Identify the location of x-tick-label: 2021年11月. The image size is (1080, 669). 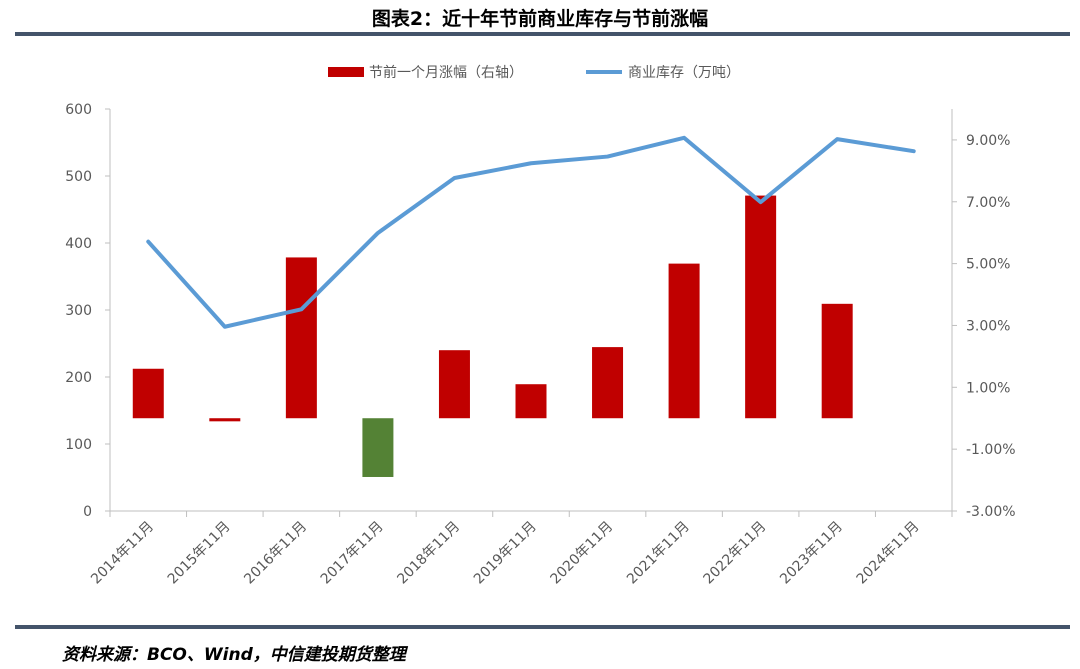
(658, 553).